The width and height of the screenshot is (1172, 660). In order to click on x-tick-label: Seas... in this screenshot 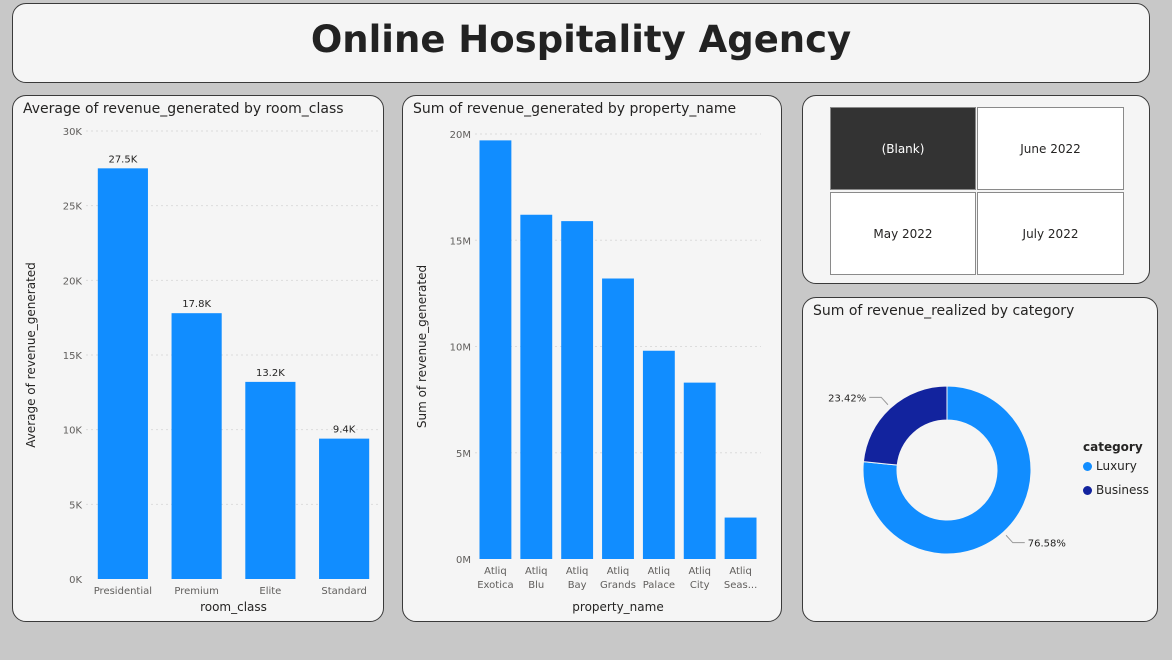, I will do `click(740, 585)`.